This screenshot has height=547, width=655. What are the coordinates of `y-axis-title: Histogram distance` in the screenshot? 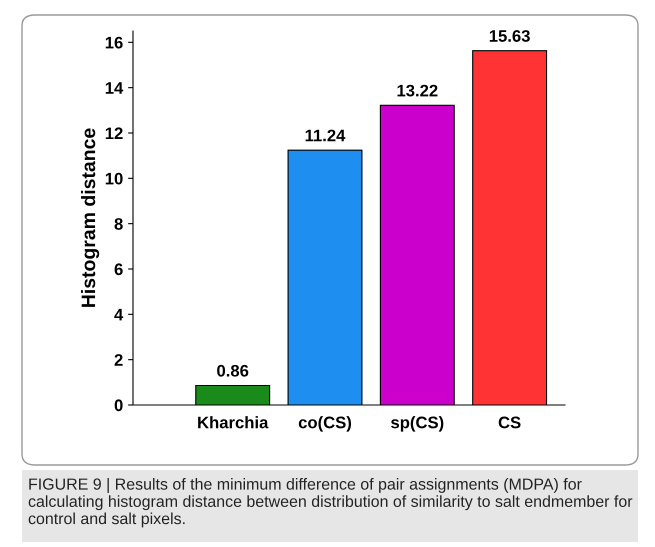 It's located at (90, 217).